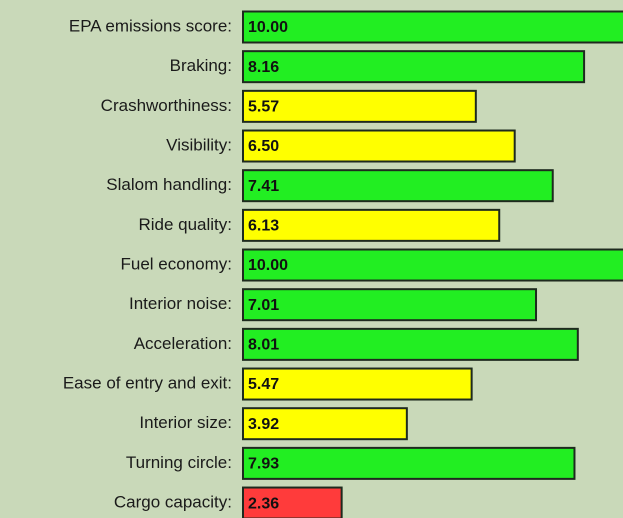 The image size is (623, 518). Describe the element at coordinates (173, 502) in the screenshot. I see `category-label: Cargo capacity:` at that location.